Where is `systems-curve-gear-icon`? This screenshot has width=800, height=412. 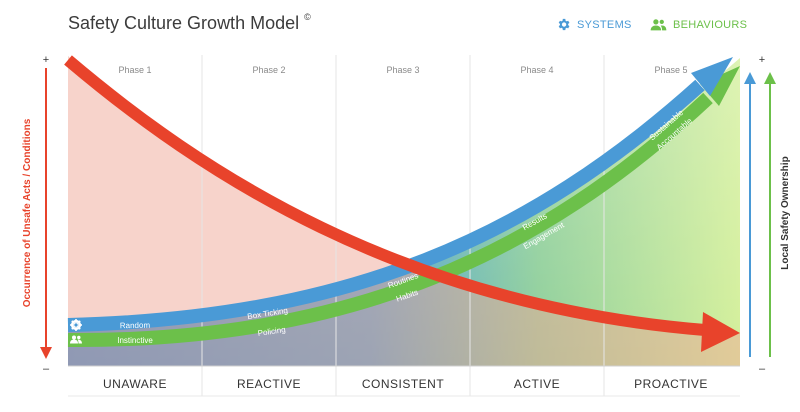
systems-curve-gear-icon is located at coordinates (76, 325).